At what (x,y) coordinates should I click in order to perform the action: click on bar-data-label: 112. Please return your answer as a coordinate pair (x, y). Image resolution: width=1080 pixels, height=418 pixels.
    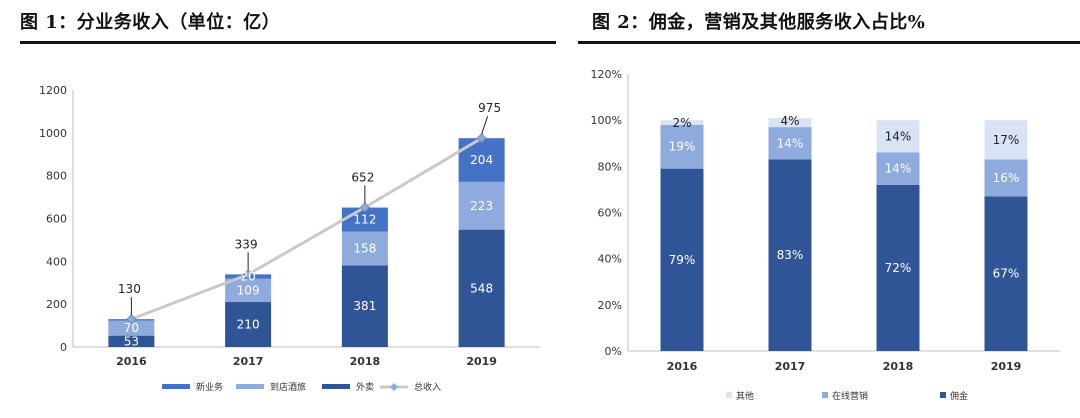
    Looking at the image, I should click on (364, 220).